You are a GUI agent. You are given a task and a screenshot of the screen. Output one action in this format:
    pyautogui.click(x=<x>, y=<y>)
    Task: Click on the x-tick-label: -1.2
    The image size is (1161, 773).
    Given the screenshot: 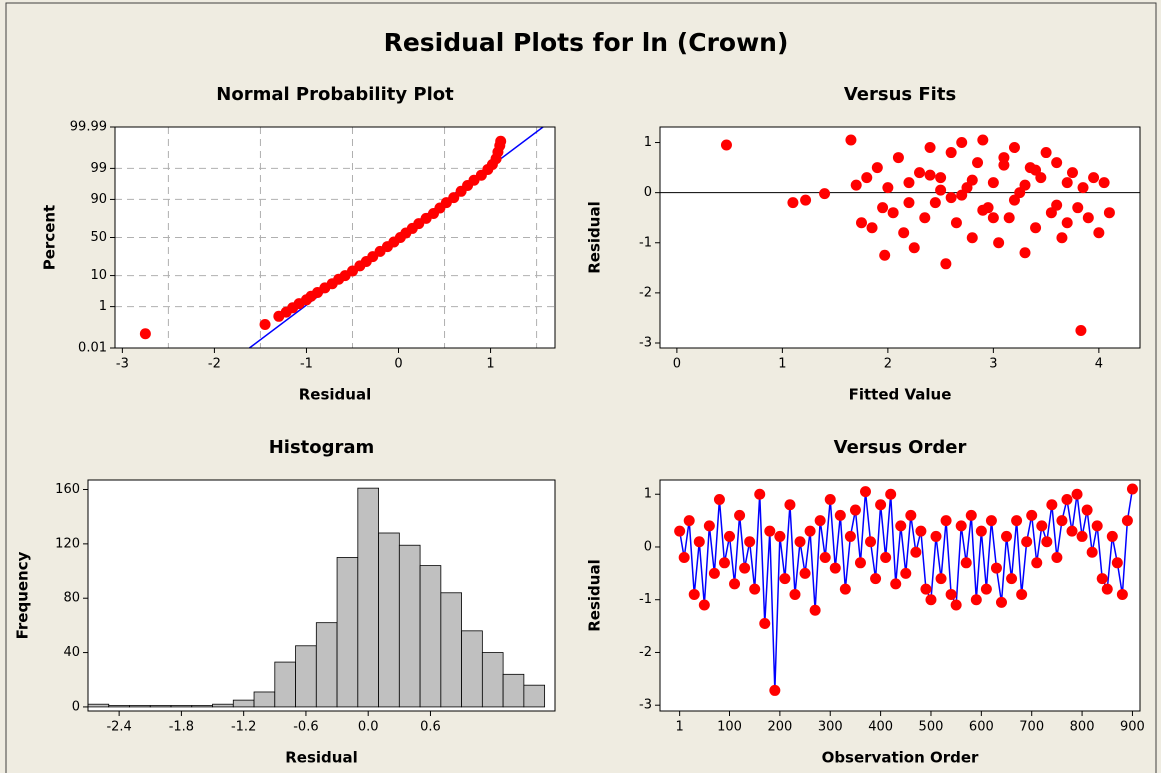 What is the action you would take?
    pyautogui.click(x=243, y=727)
    